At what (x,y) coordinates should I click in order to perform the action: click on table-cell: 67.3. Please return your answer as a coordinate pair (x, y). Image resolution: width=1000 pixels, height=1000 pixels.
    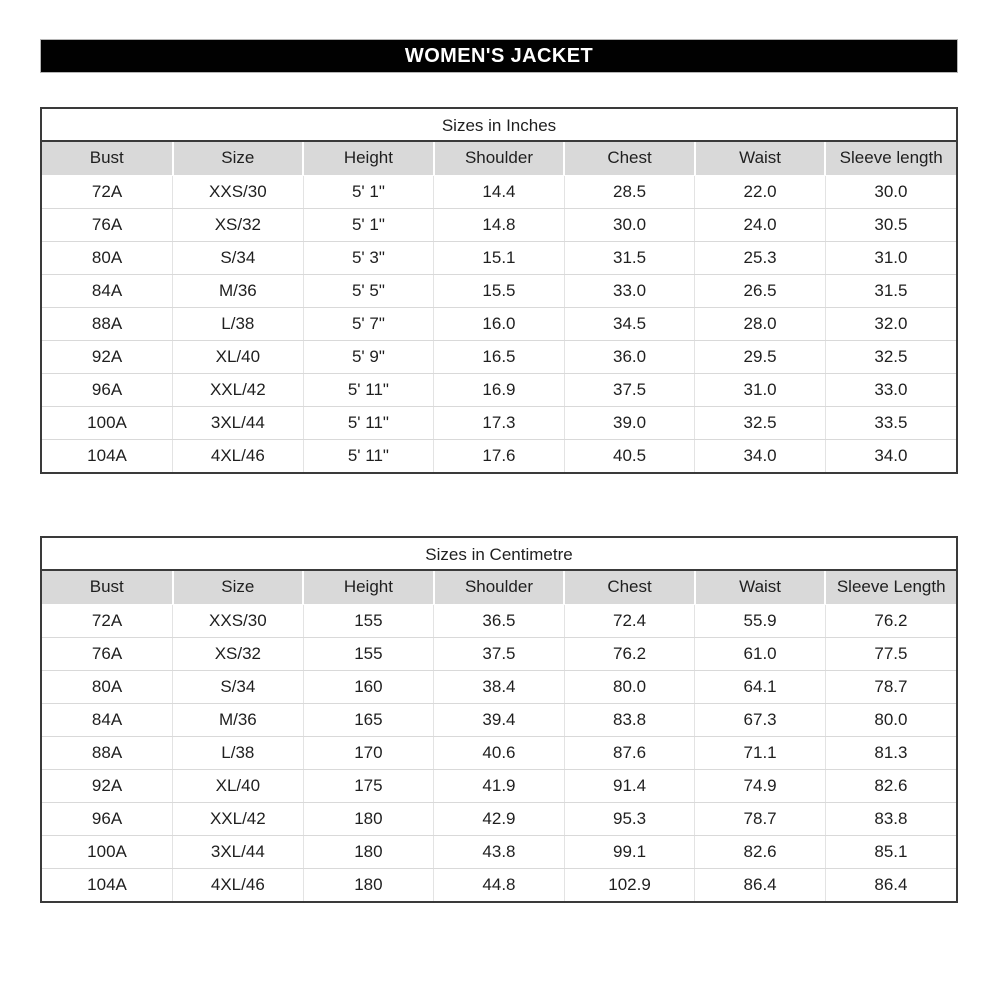
    Looking at the image, I should click on (760, 720).